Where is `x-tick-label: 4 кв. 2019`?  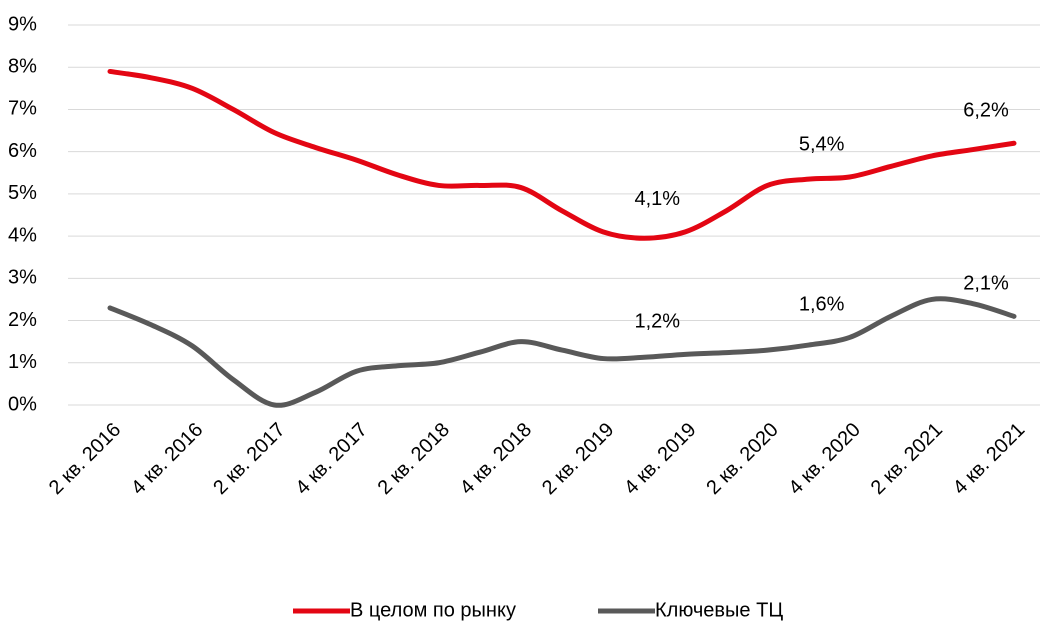 x-tick-label: 4 кв. 2019 is located at coordinates (660, 459).